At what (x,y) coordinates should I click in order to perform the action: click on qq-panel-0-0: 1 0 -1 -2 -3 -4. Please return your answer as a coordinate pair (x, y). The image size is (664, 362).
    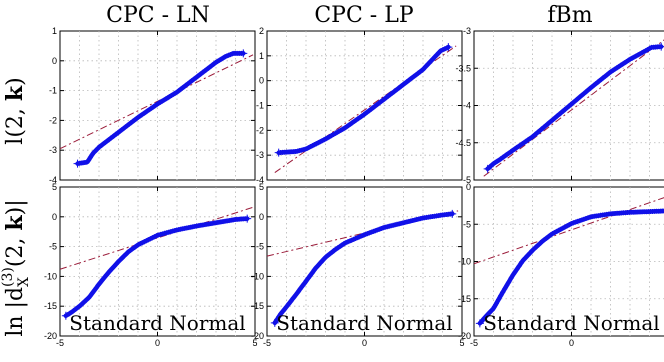
    Looking at the image, I should click on (152, 105).